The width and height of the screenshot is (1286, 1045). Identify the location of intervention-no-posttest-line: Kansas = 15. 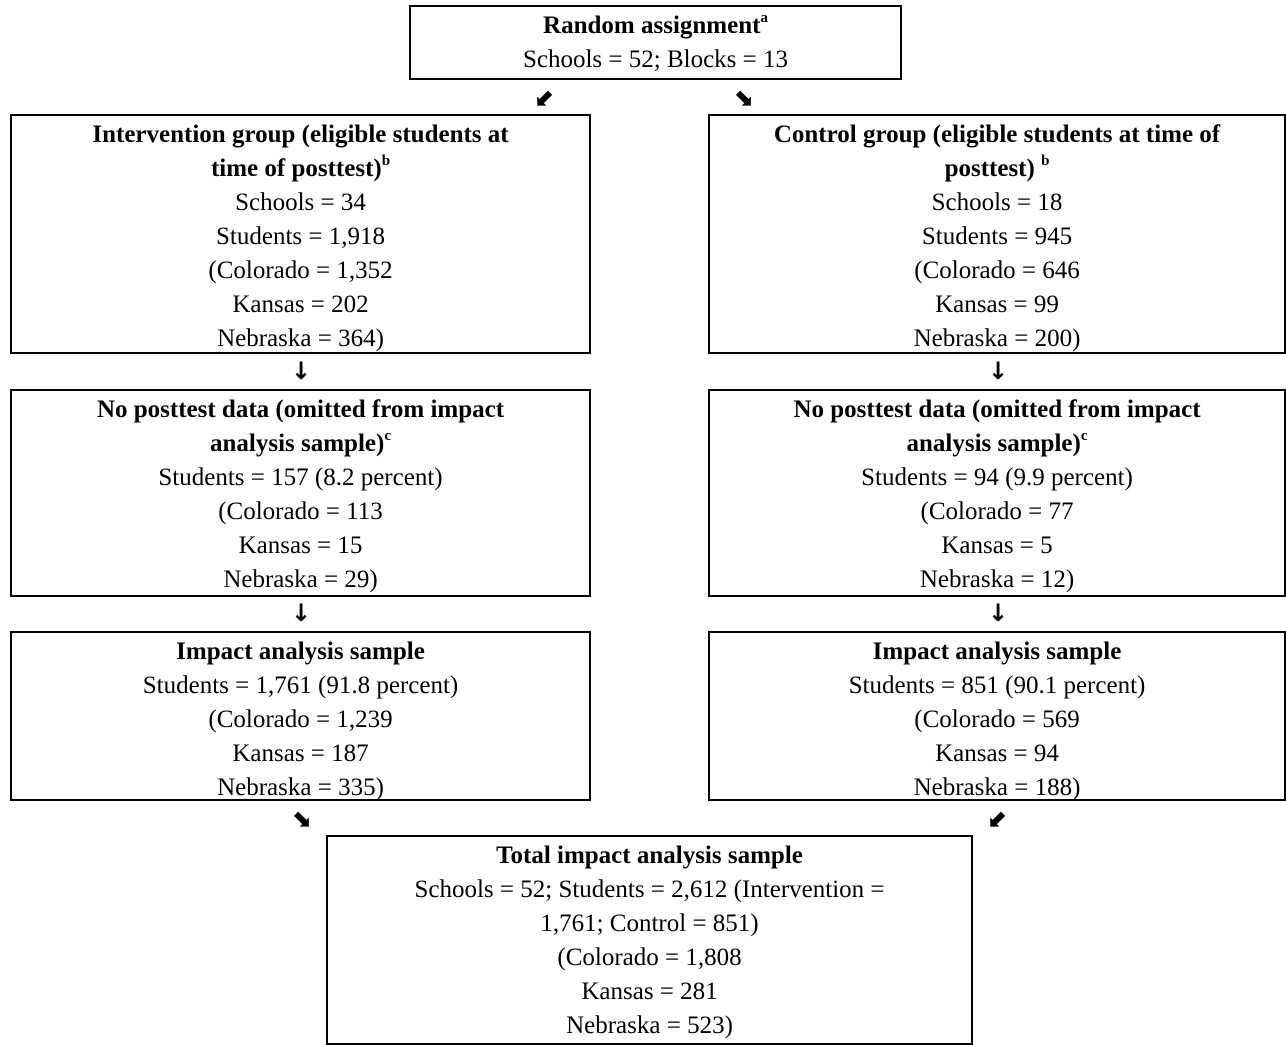
(300, 545).